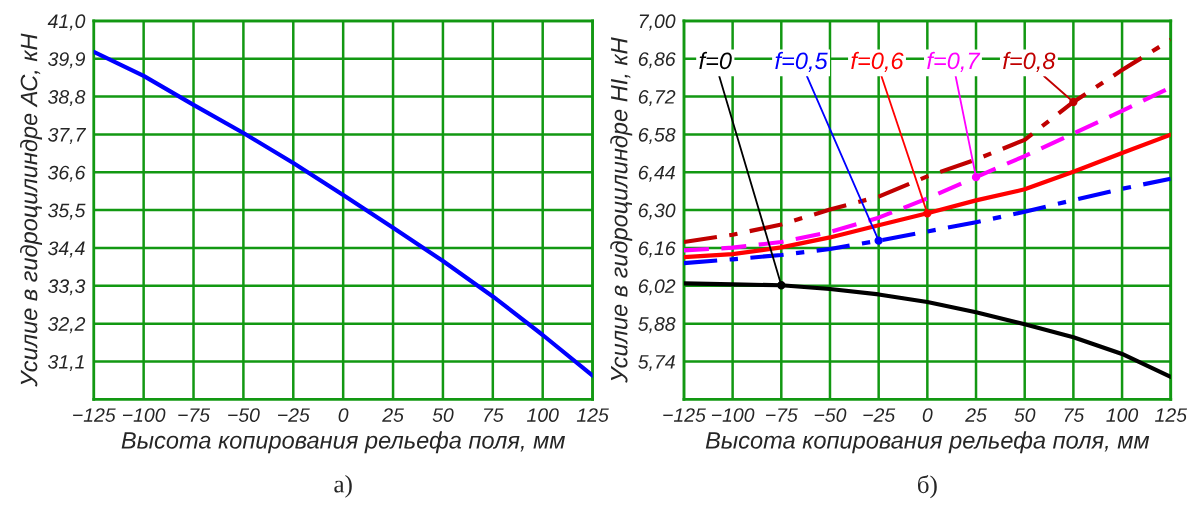  I want to click on y-tick-label: 6,30, so click(657, 211).